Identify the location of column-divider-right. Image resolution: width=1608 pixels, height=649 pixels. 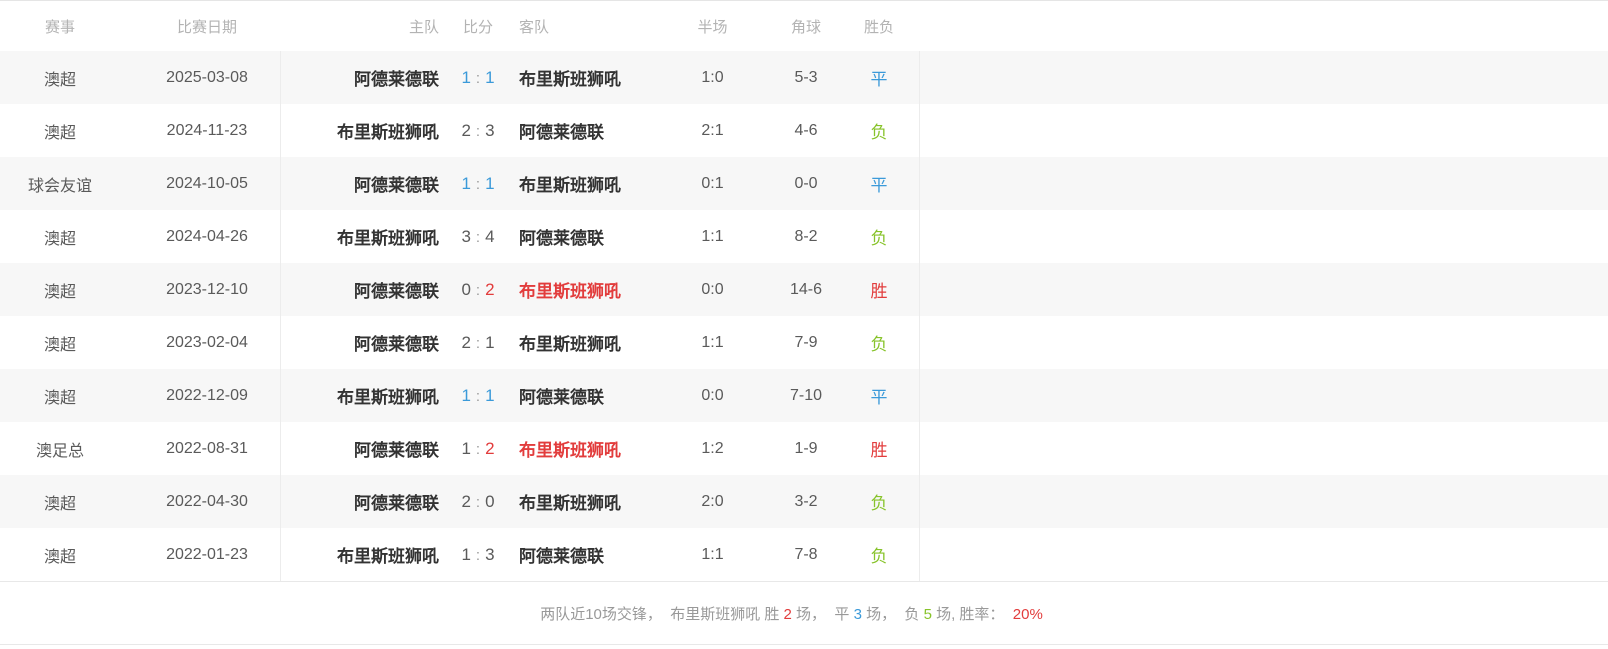
(919, 316).